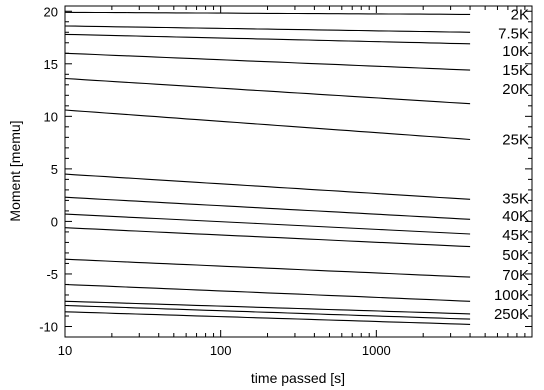 The width and height of the screenshot is (544, 390). I want to click on series-line-7-5k, so click(267, 29).